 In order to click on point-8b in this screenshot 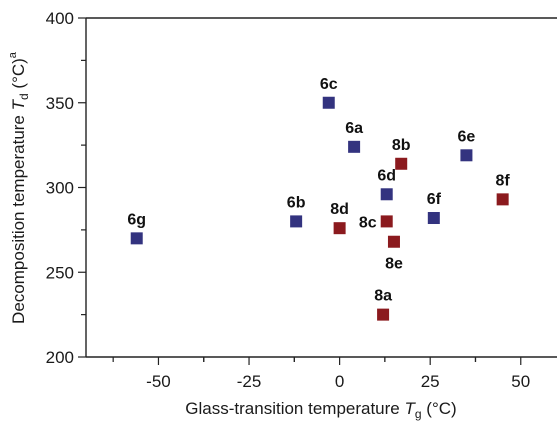, I will do `click(401, 163)`.